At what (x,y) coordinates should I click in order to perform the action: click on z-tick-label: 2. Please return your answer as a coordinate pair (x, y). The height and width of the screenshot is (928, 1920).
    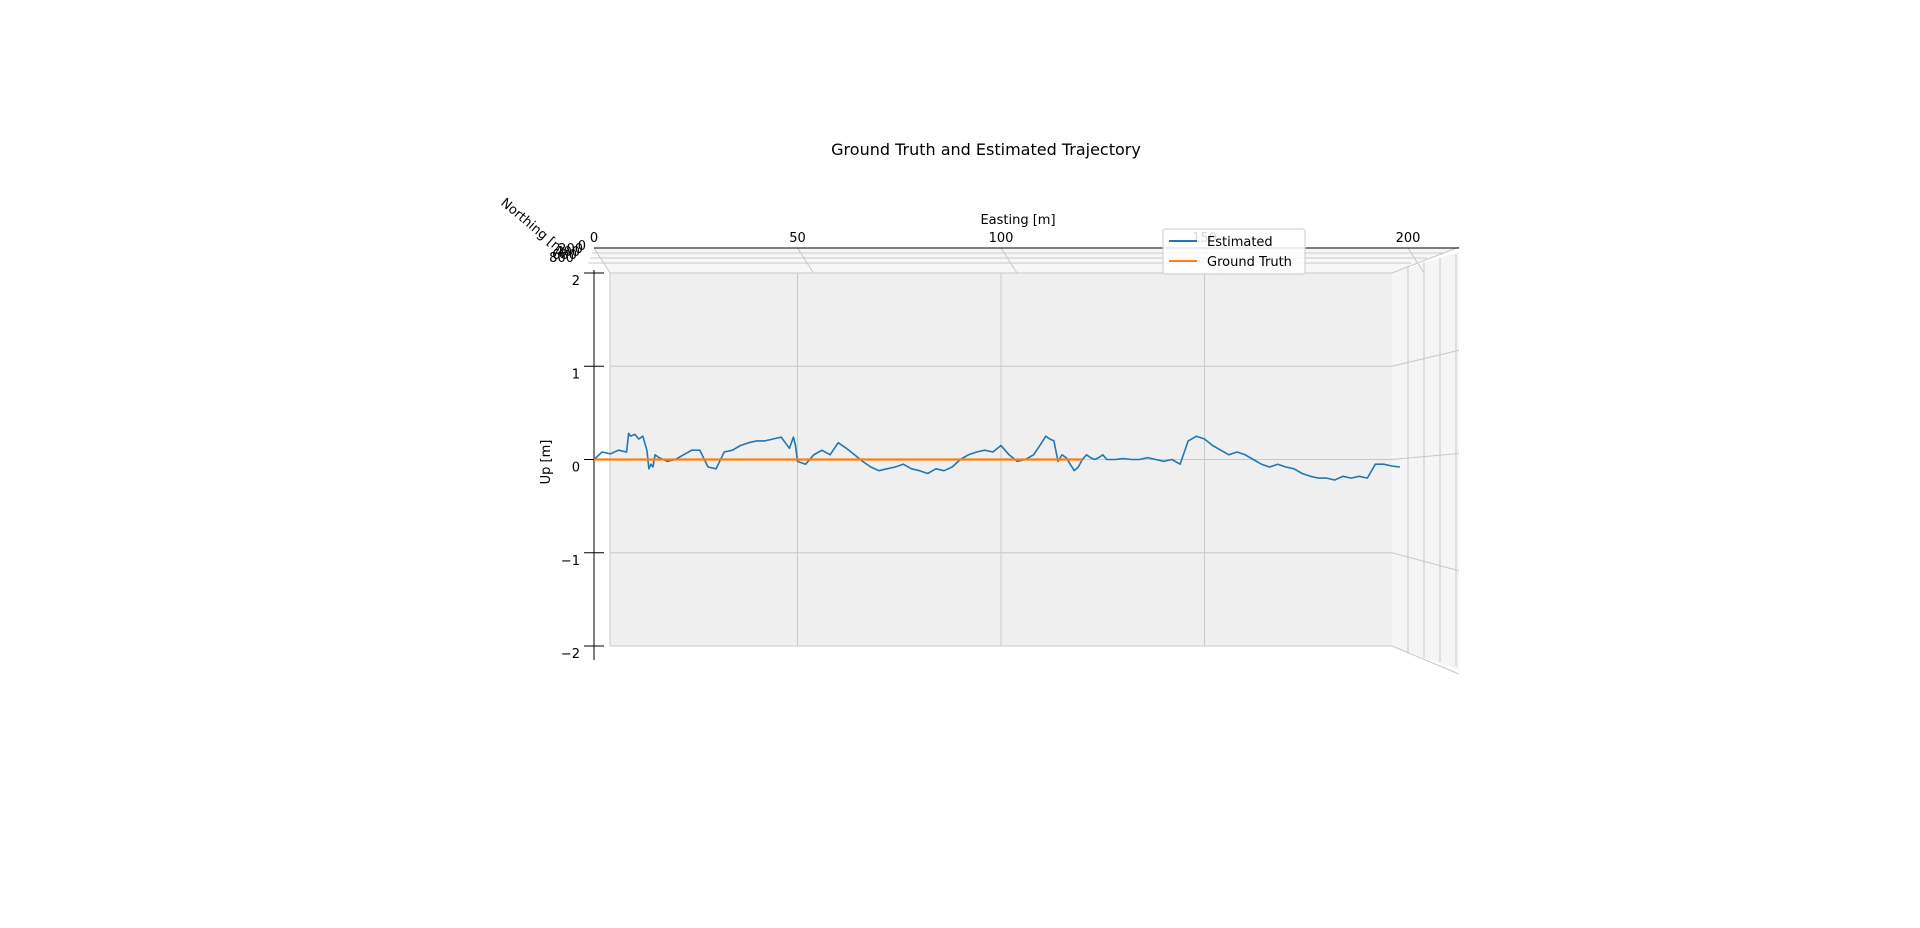
    Looking at the image, I should click on (576, 281).